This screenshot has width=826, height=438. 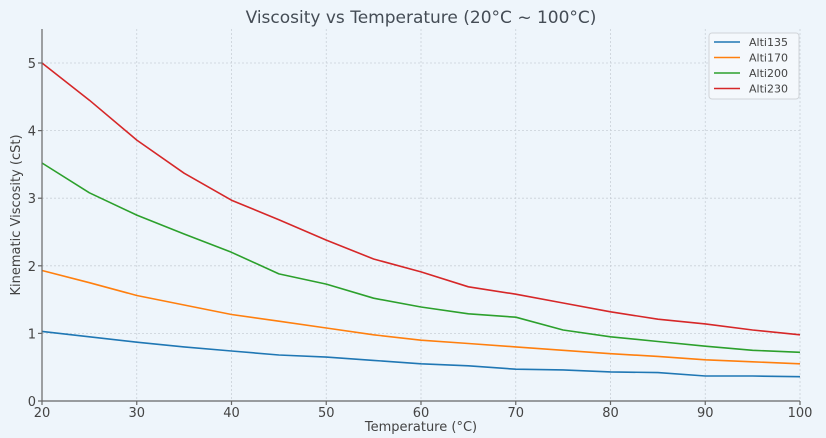 What do you see at coordinates (421, 18) in the screenshot?
I see `chart-title: Viscosity vs Temperature (20°C ~ 100°C)` at bounding box center [421, 18].